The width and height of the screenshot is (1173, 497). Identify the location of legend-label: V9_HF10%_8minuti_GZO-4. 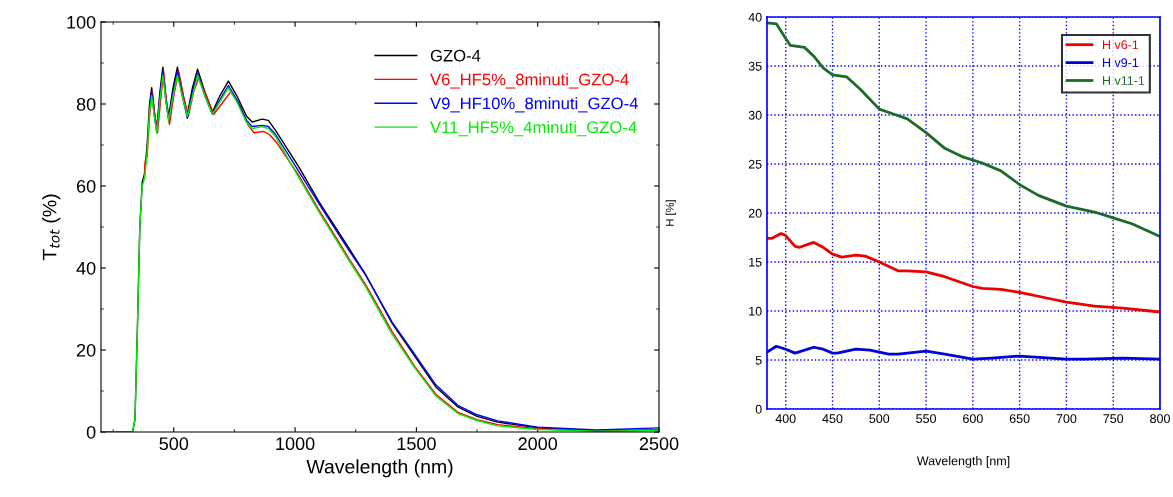
(534, 105).